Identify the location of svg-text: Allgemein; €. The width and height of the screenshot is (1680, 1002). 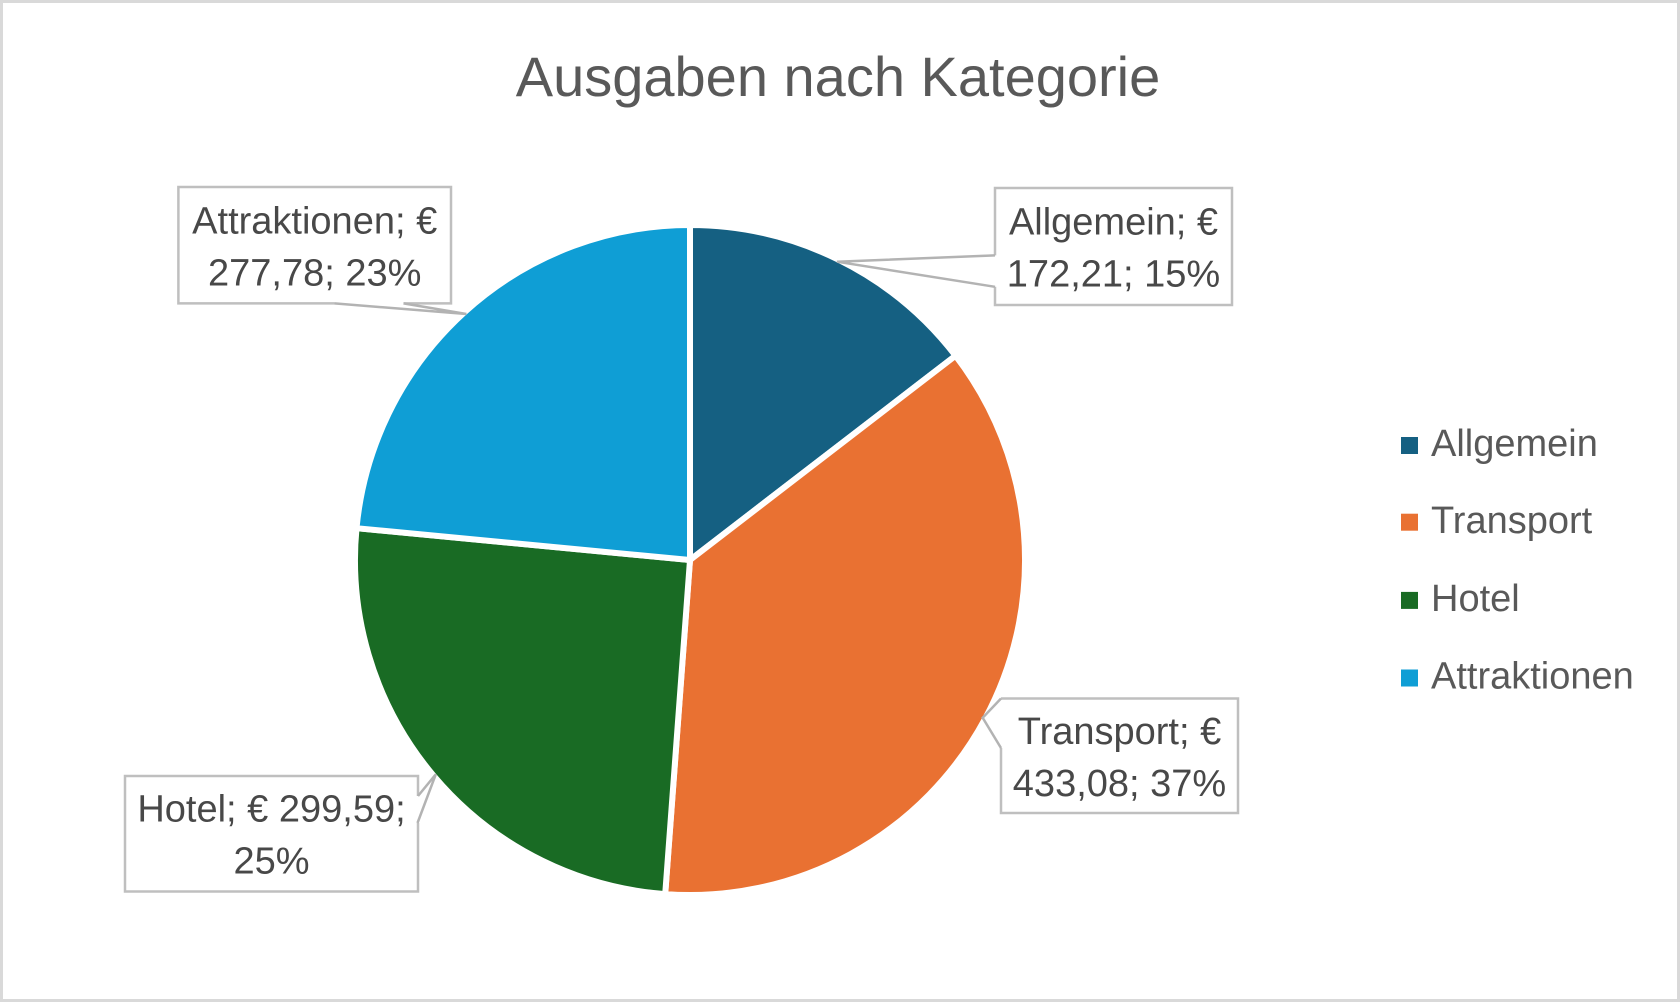
(1113, 223).